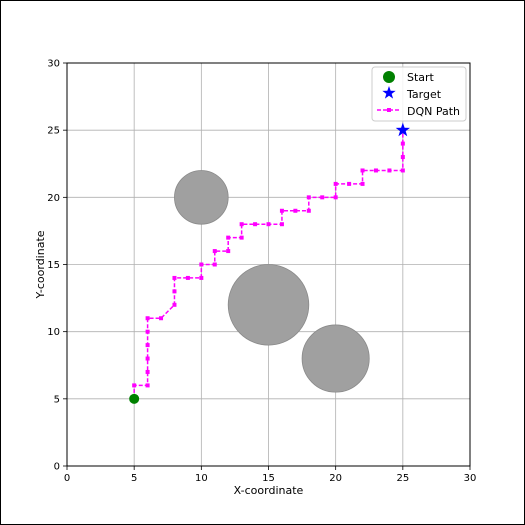 The width and height of the screenshot is (525, 525). What do you see at coordinates (134, 398) in the screenshot?
I see `start-marker` at bounding box center [134, 398].